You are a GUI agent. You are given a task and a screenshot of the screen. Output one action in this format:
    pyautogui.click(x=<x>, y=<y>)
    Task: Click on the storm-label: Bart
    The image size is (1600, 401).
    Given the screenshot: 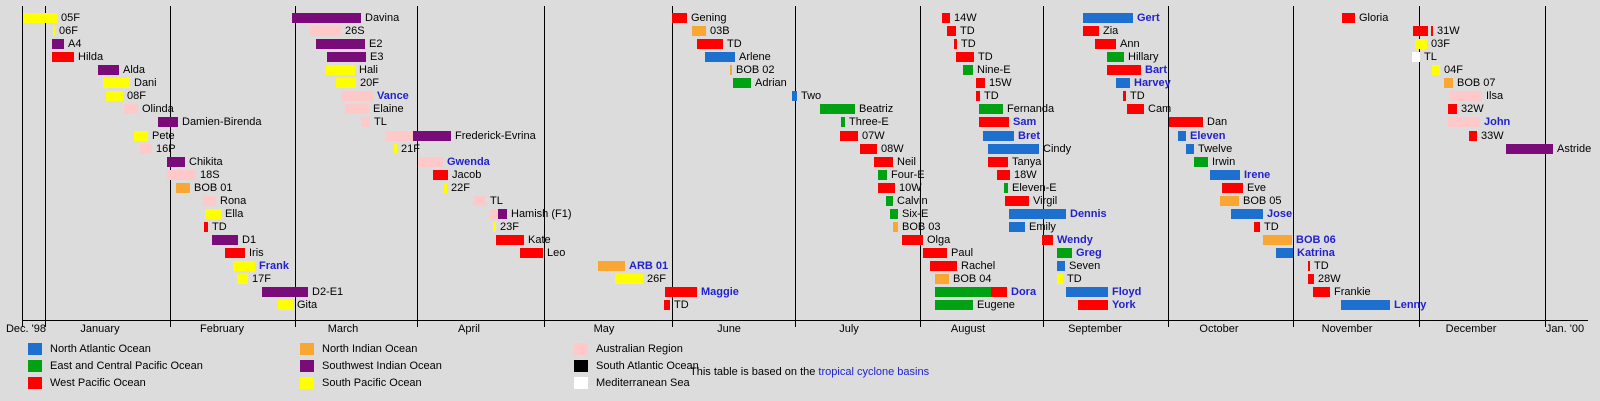 What is the action you would take?
    pyautogui.click(x=1156, y=70)
    